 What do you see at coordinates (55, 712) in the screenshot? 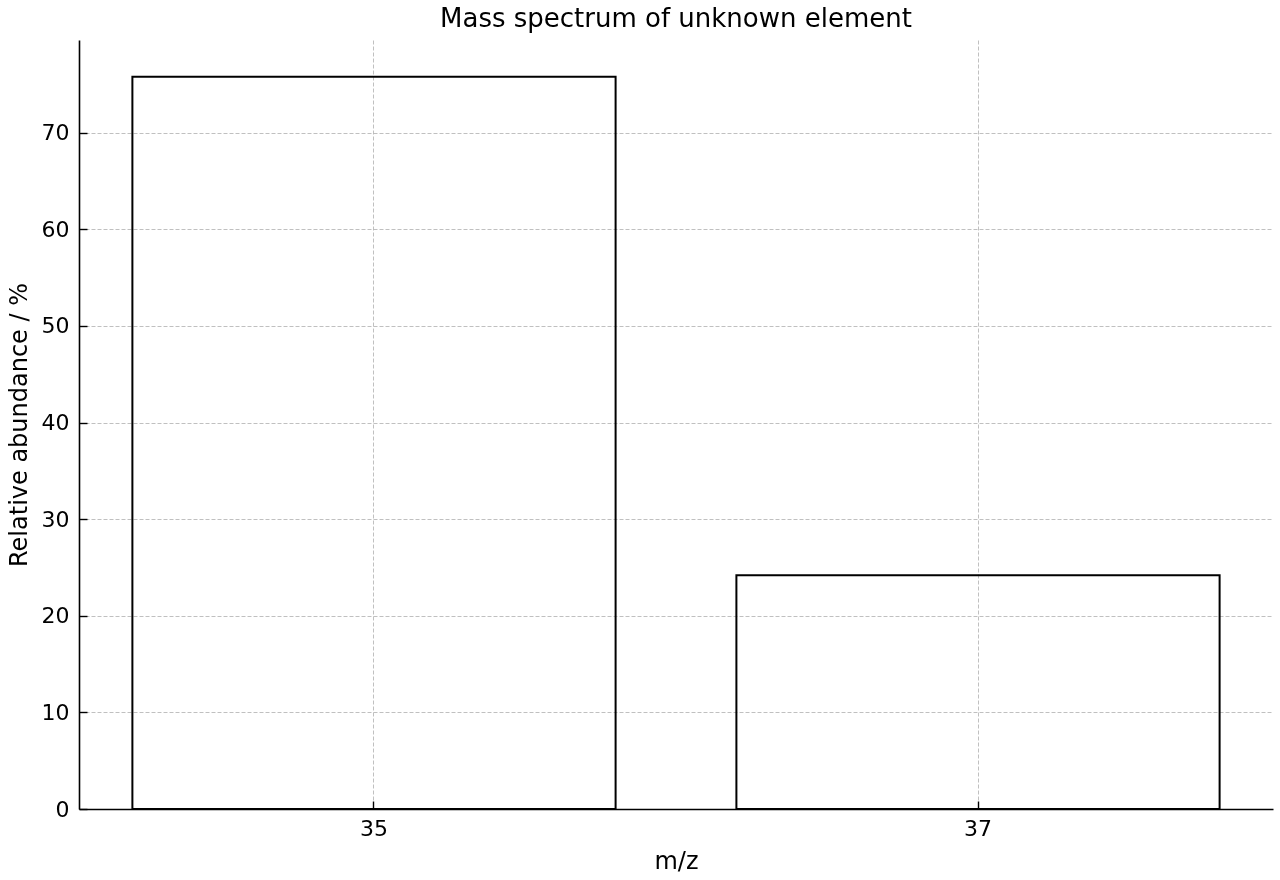
I see `y-tick-label: 10` at bounding box center [55, 712].